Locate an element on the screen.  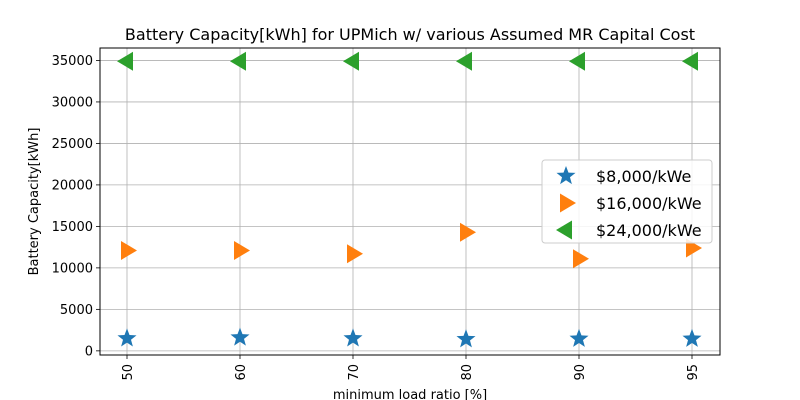
x-tick-label: 60 is located at coordinates (241, 372).